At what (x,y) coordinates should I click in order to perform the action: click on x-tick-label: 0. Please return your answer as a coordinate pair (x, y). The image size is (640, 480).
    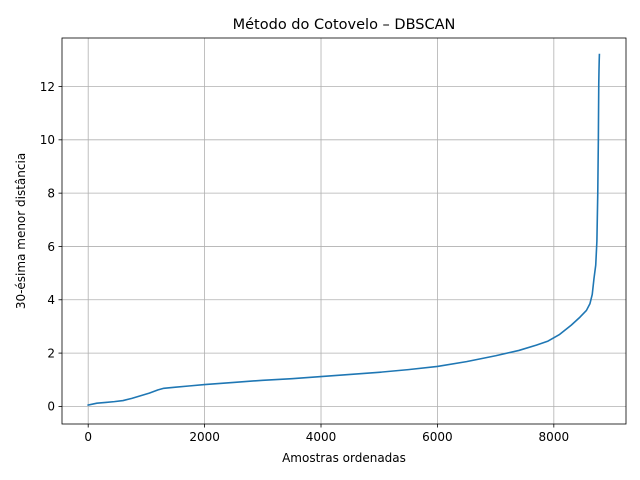
    Looking at the image, I should click on (88, 437).